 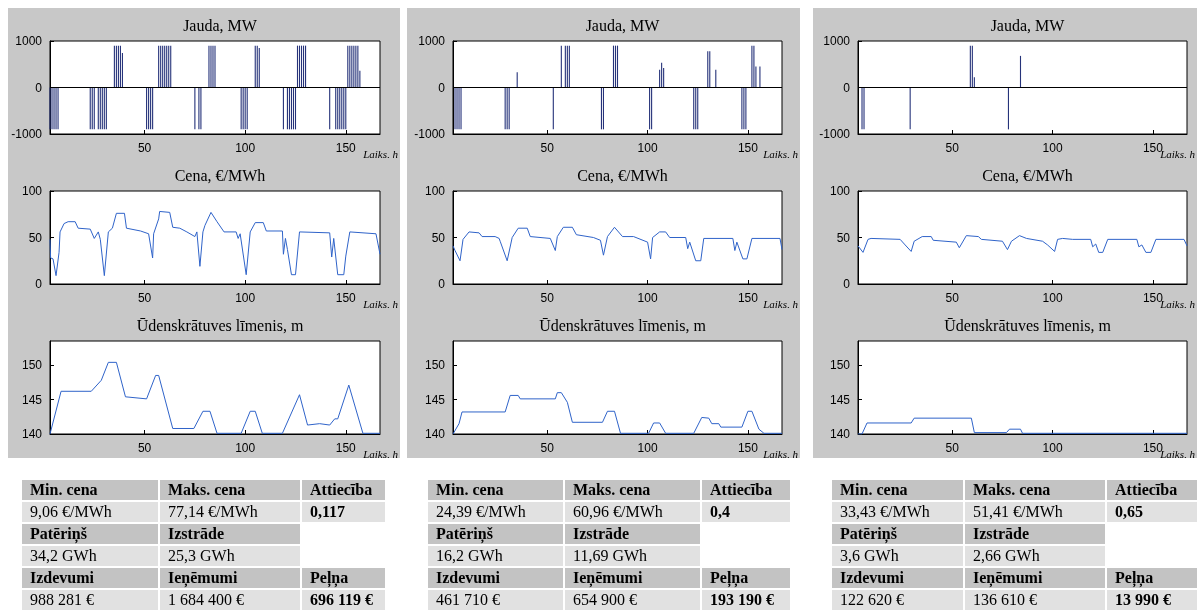 I want to click on text: 16,2 GWh, so click(x=495, y=556).